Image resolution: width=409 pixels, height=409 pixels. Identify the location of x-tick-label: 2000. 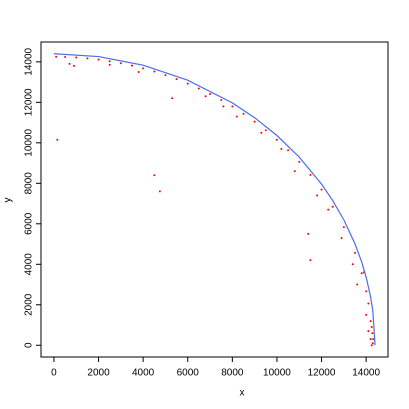
(98, 373).